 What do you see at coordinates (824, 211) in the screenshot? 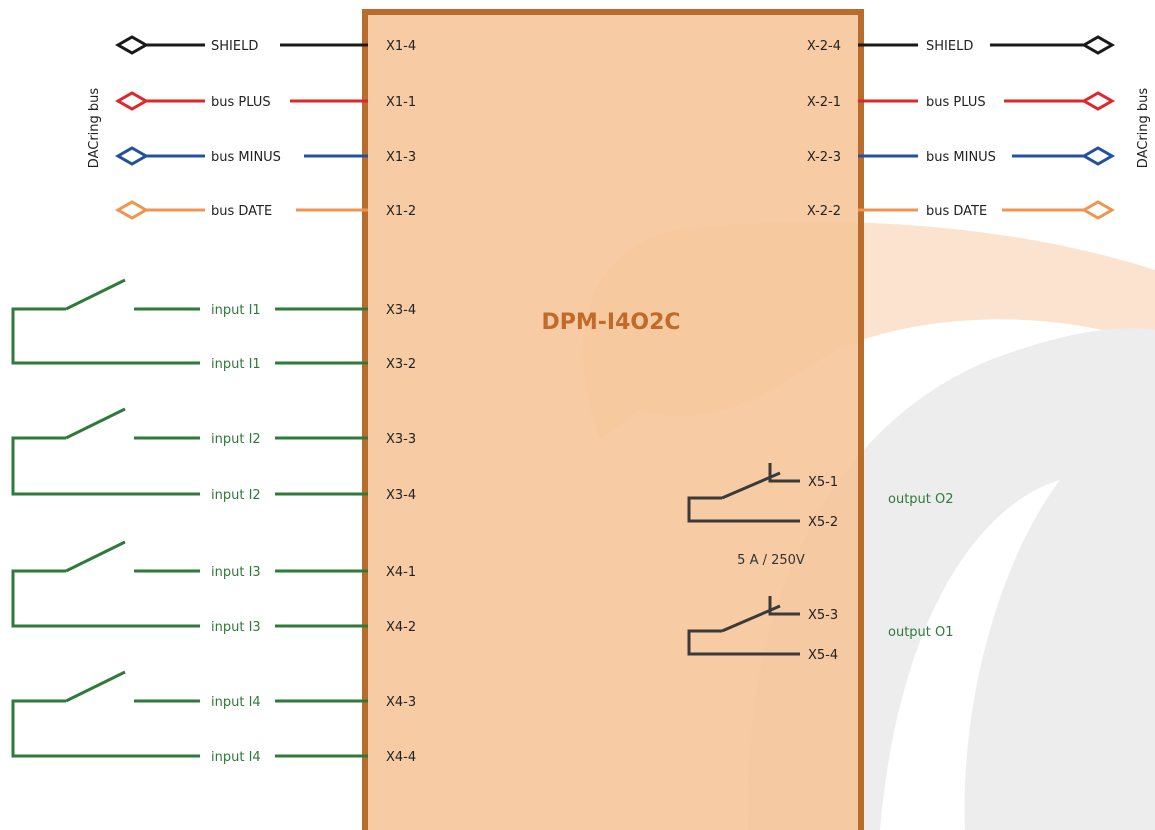
I see `bus-right-terminal: X-2-2` at bounding box center [824, 211].